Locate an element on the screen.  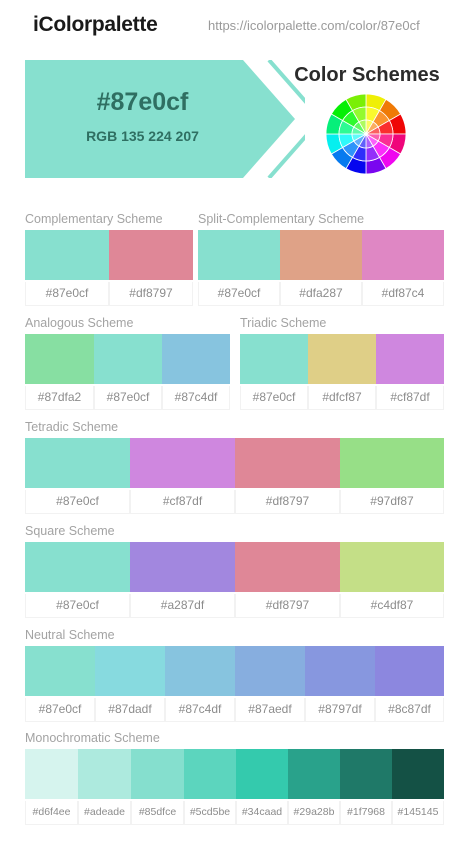
color-hex-label: #5cd5be is located at coordinates (210, 813).